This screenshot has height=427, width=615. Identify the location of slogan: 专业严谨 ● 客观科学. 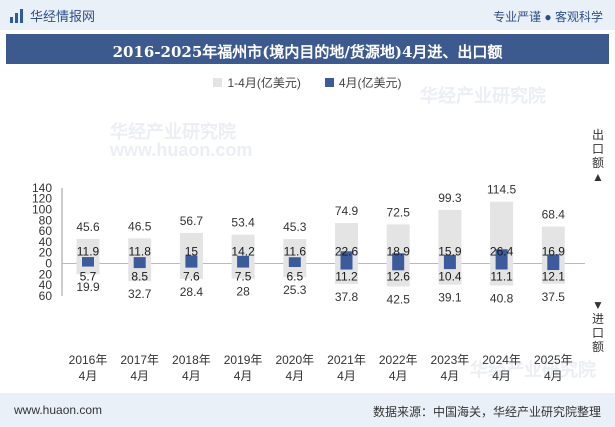
(548, 17).